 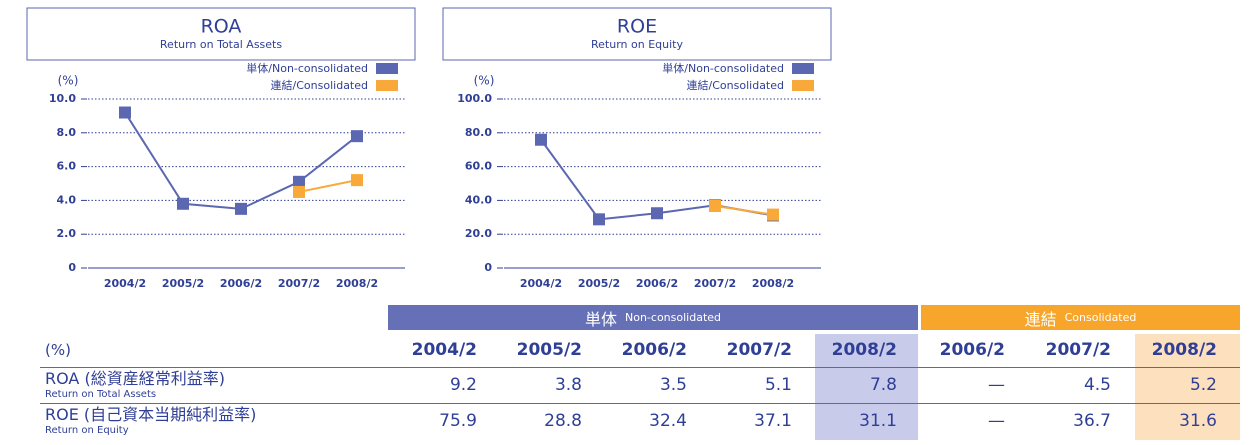 I want to click on y-tick-label: 40.0, so click(x=478, y=199).